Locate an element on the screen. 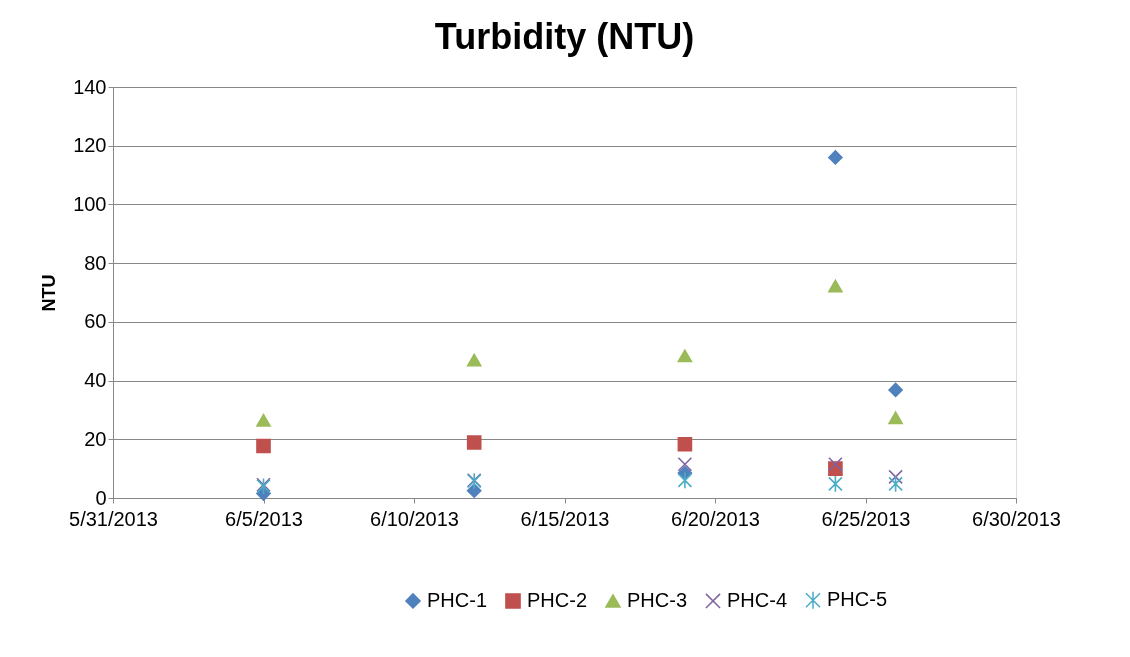  x-tick-label: 6/30/2013 is located at coordinates (1016, 518).